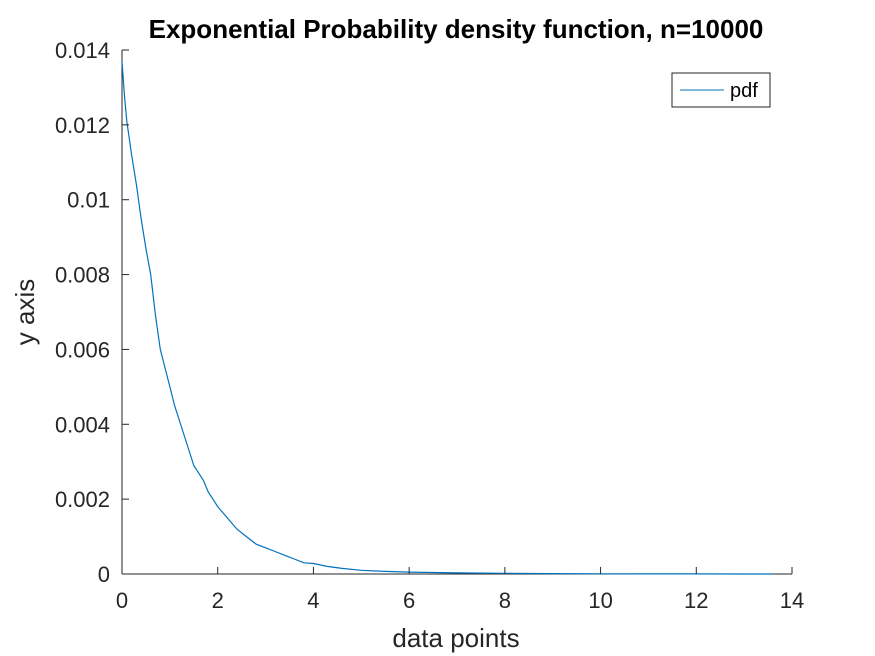 This screenshot has height=656, width=875. I want to click on x-tick-label: 12, so click(696, 600).